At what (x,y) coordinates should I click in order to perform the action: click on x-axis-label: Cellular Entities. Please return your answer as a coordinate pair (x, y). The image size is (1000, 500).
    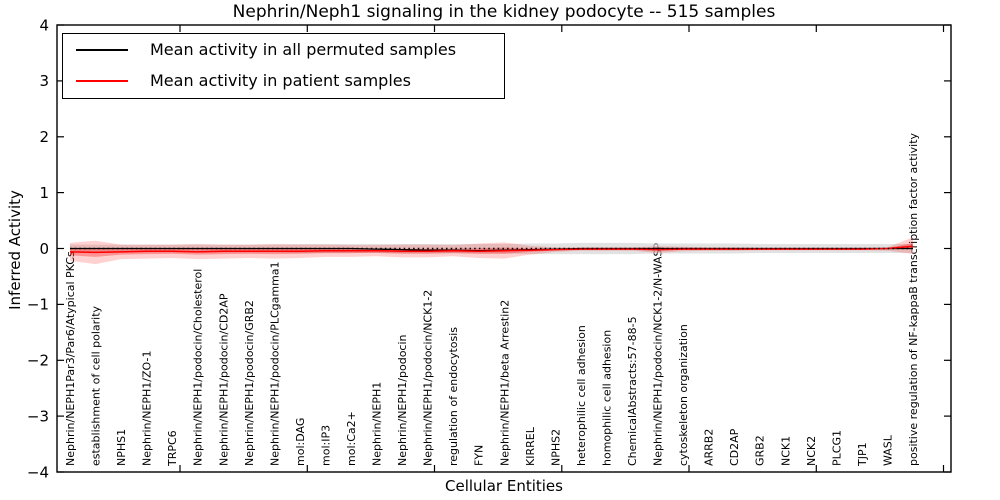
    Looking at the image, I should click on (504, 486).